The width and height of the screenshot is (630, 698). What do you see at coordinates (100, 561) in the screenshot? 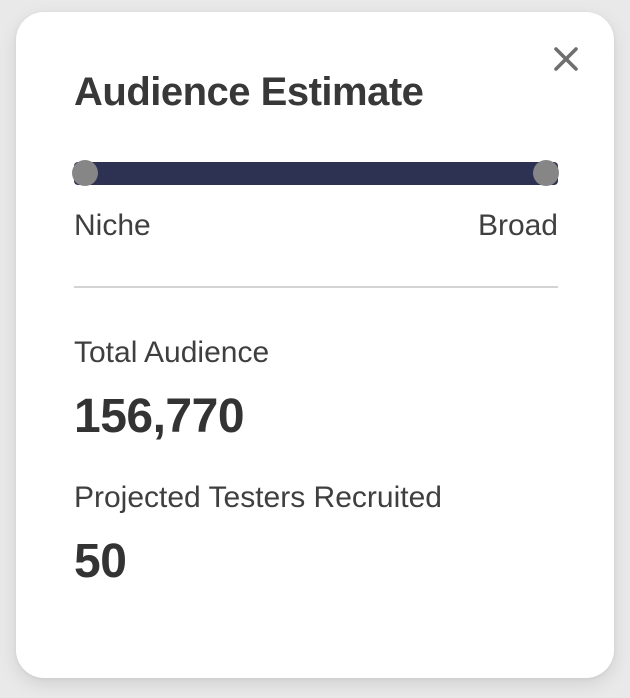
I see `stat-value-projected-testers: 50` at bounding box center [100, 561].